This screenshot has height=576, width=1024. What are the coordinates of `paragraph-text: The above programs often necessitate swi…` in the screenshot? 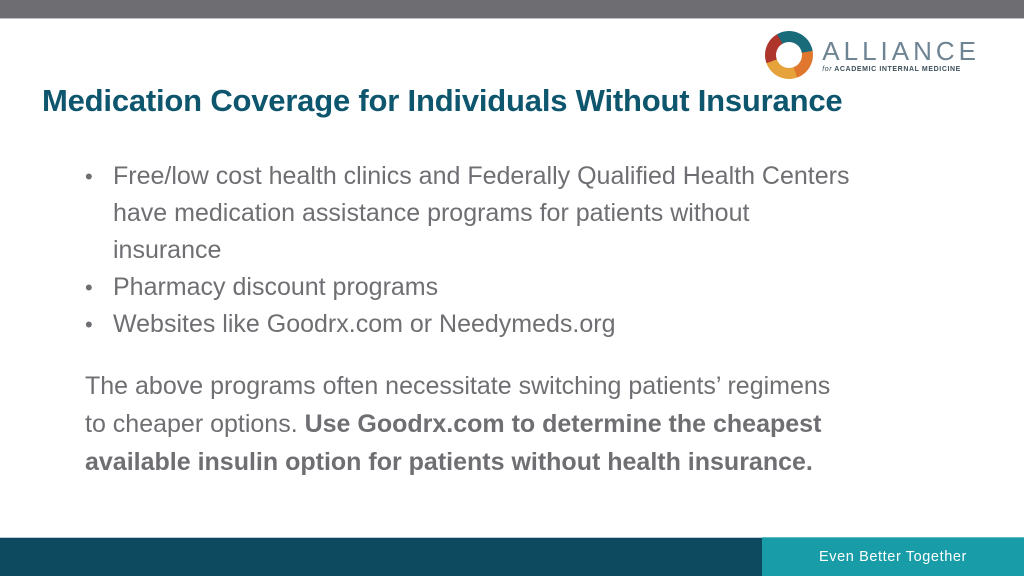 It's located at (458, 386).